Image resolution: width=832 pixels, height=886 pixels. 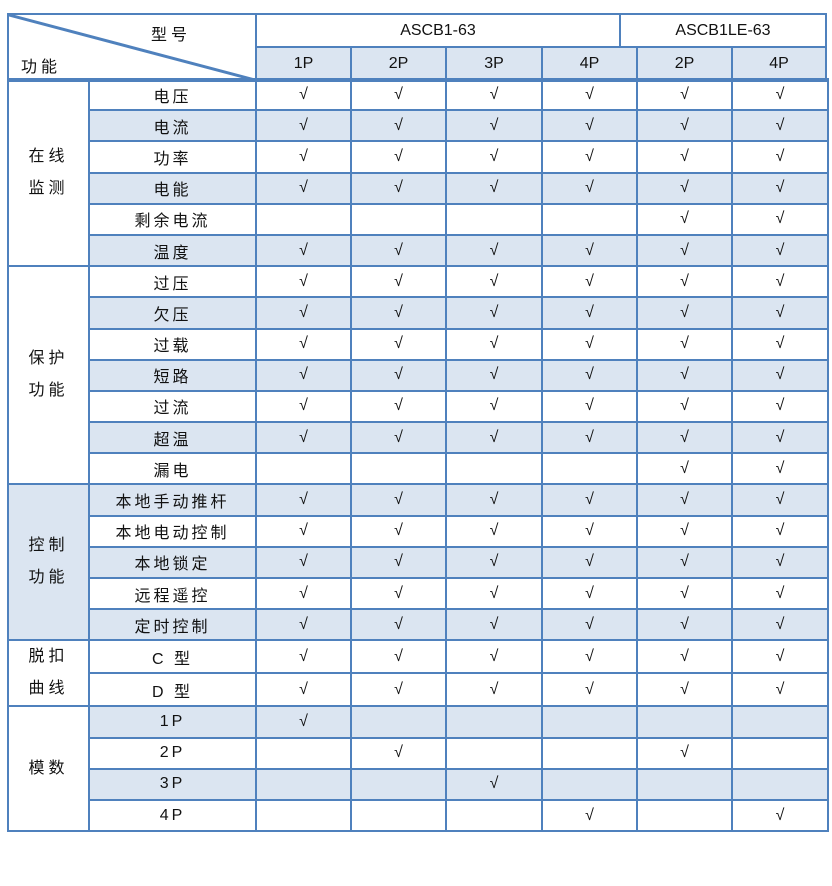 What do you see at coordinates (48, 391) in the screenshot?
I see `group-label: 功能` at bounding box center [48, 391].